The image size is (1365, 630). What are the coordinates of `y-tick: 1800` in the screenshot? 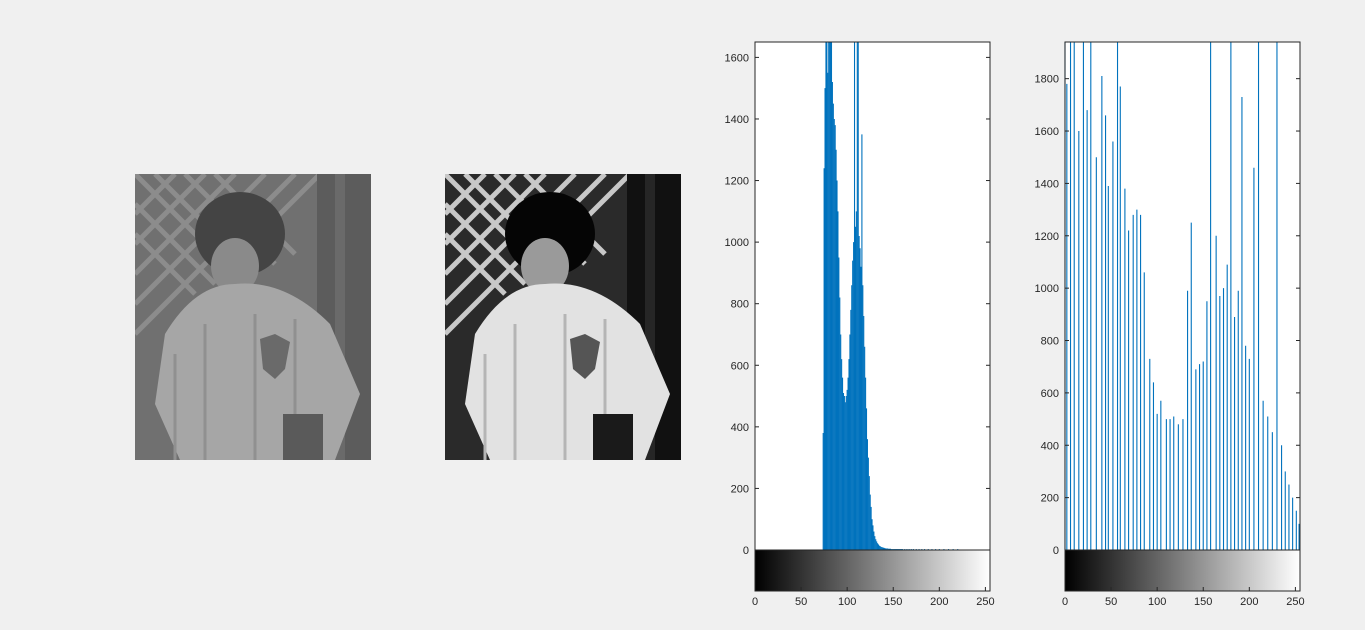 It's located at (1167, 80).